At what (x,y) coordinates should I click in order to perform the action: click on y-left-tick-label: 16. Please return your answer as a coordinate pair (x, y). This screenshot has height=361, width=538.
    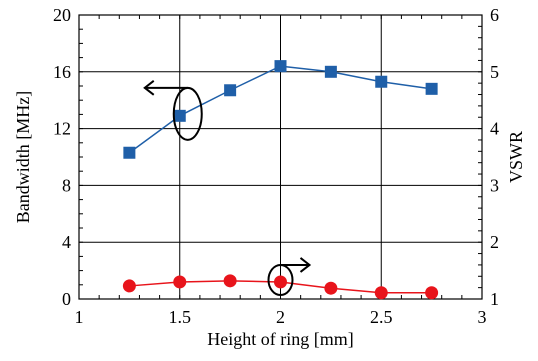
    Looking at the image, I should click on (62, 72).